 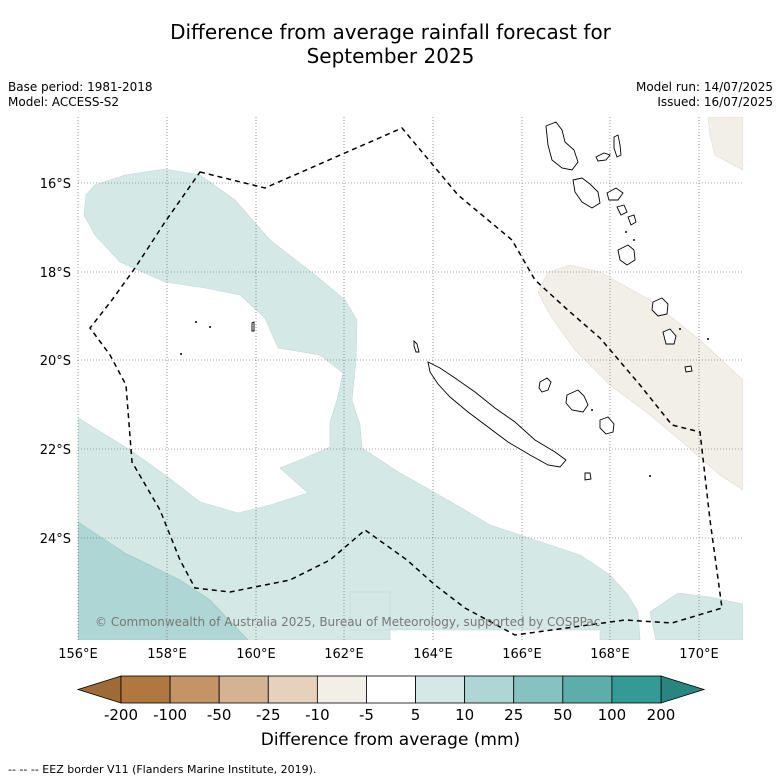 What do you see at coordinates (55, 273) in the screenshot?
I see `lat-label: 18°S` at bounding box center [55, 273].